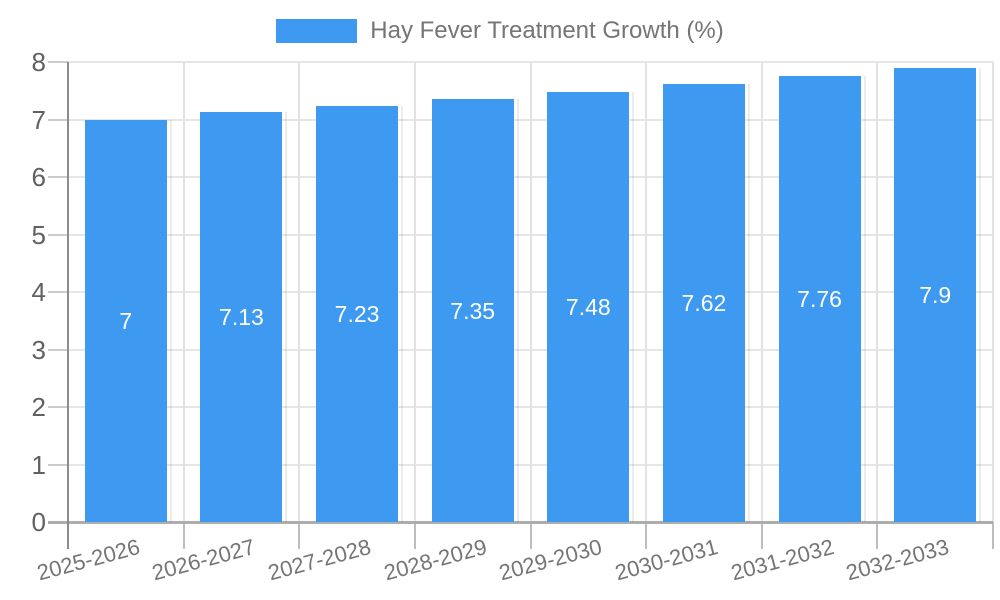  I want to click on legend: Hay Fever Treatment Growth (%), so click(500, 31).